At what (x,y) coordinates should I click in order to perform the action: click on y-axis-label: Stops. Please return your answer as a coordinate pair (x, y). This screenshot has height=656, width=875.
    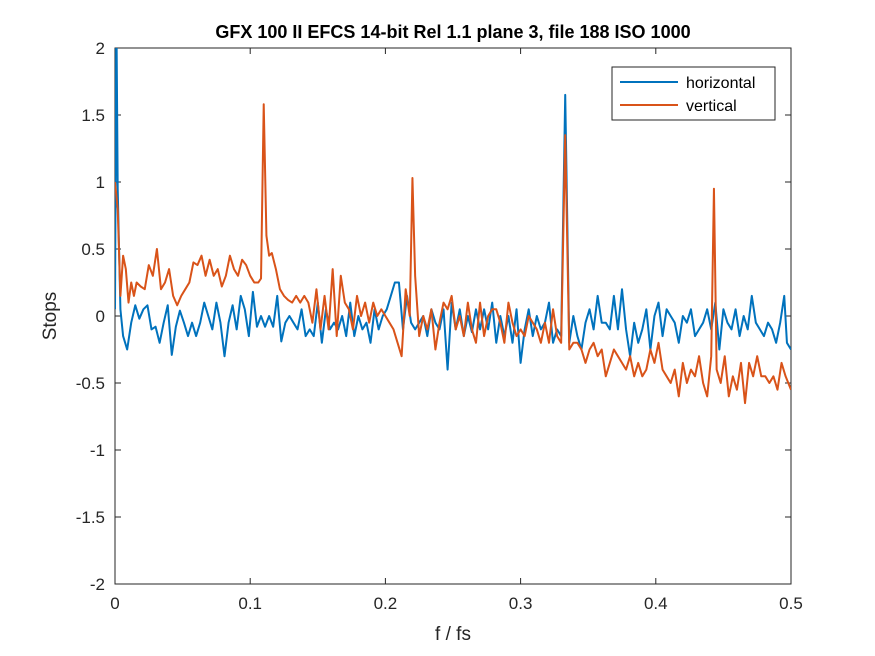
    Looking at the image, I should click on (50, 316).